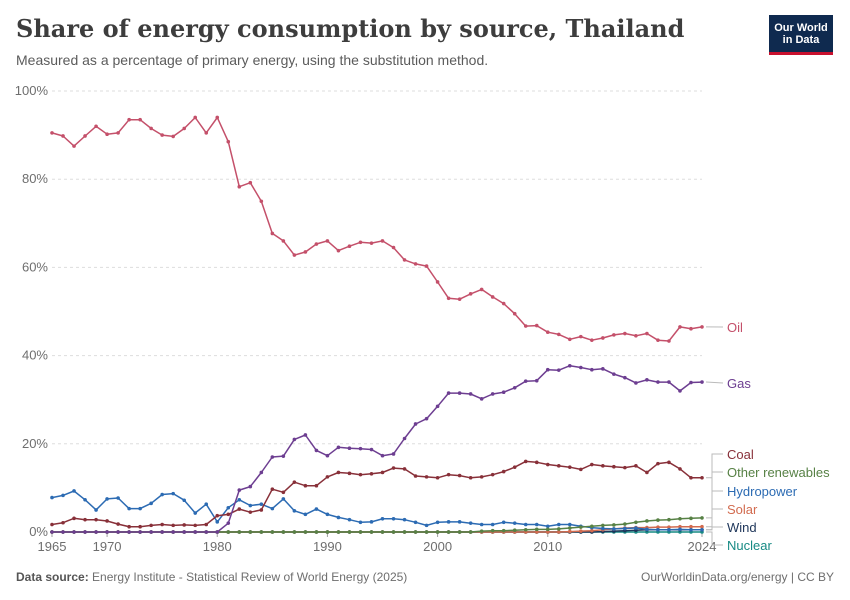 The image size is (850, 600). What do you see at coordinates (547, 546) in the screenshot?
I see `x-tick-label: 2010` at bounding box center [547, 546].